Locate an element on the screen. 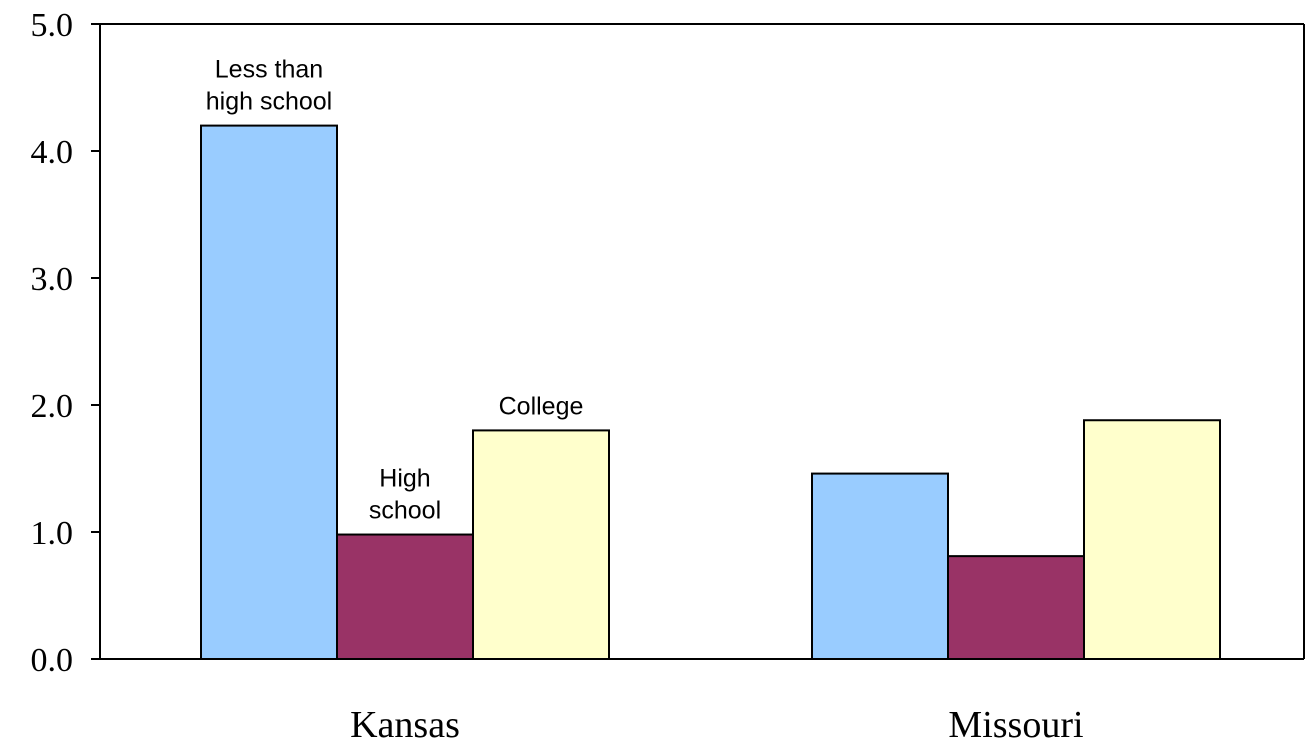 The image size is (1306, 742). series-label-0-line-0: Less than is located at coordinates (269, 70).